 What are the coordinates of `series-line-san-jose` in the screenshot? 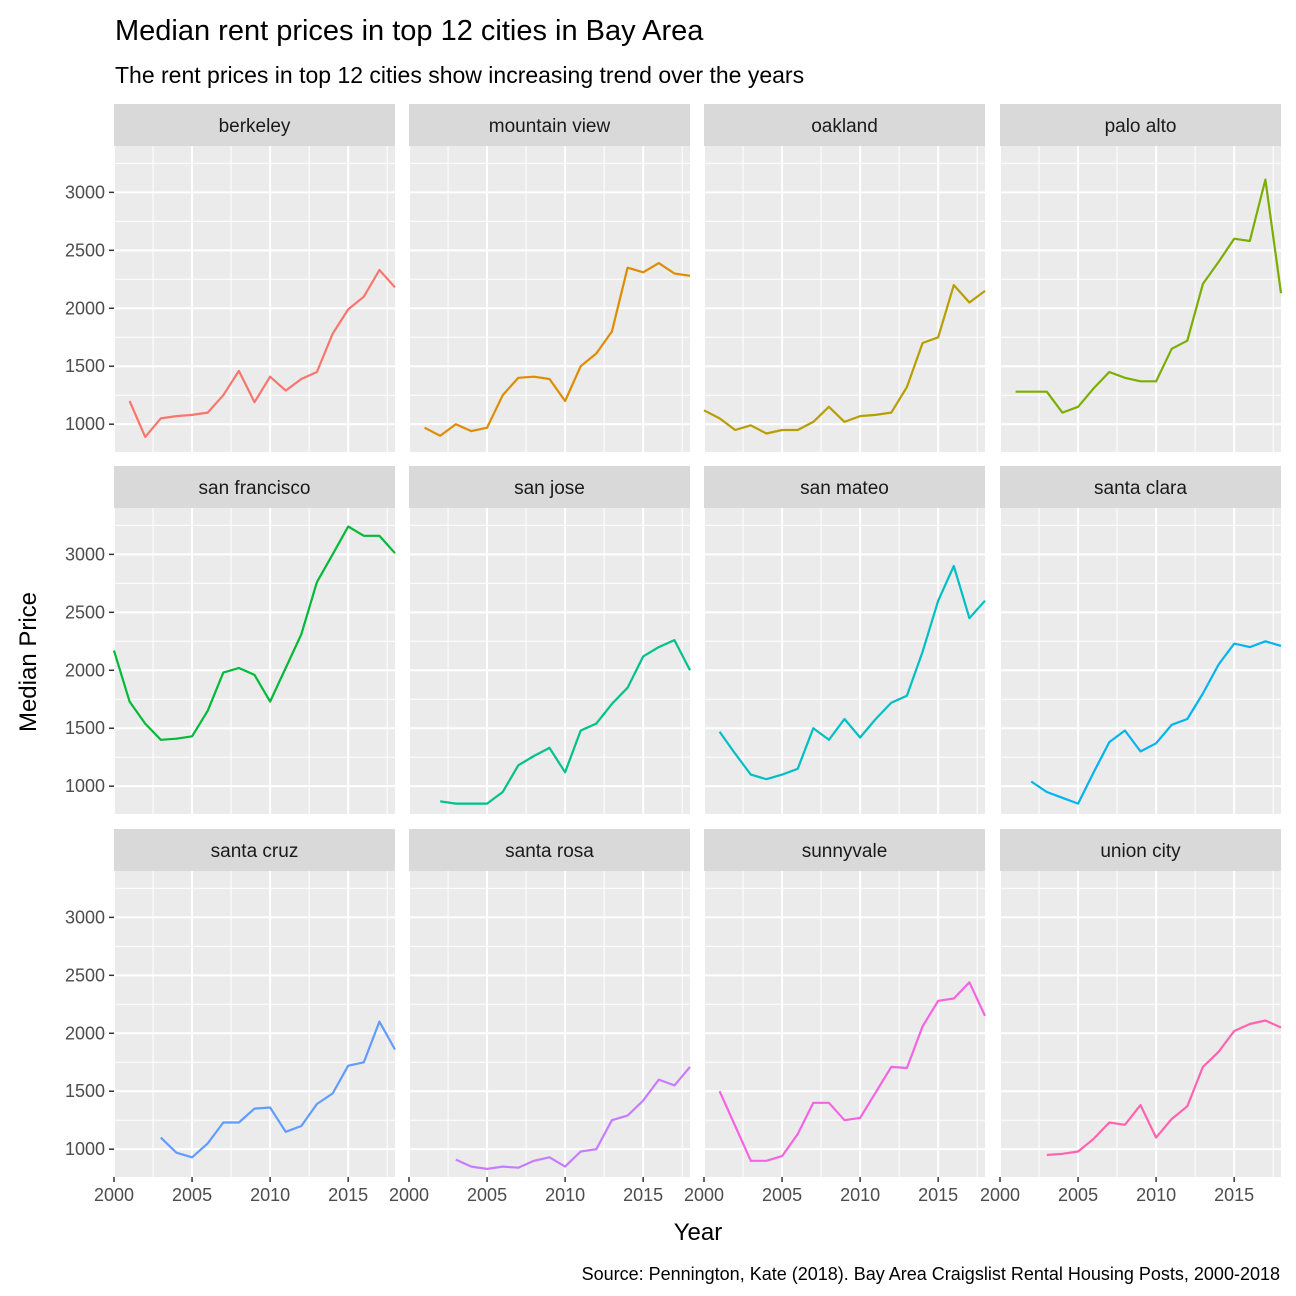 It's located at (565, 721).